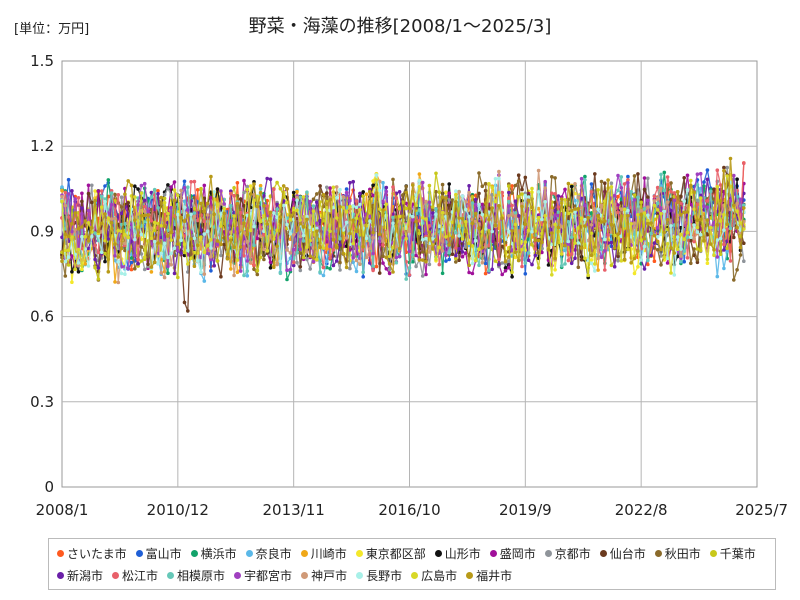 This screenshot has height=600, width=800. Describe the element at coordinates (525, 510) in the screenshot. I see `x-tick-label: 2019/9` at that location.